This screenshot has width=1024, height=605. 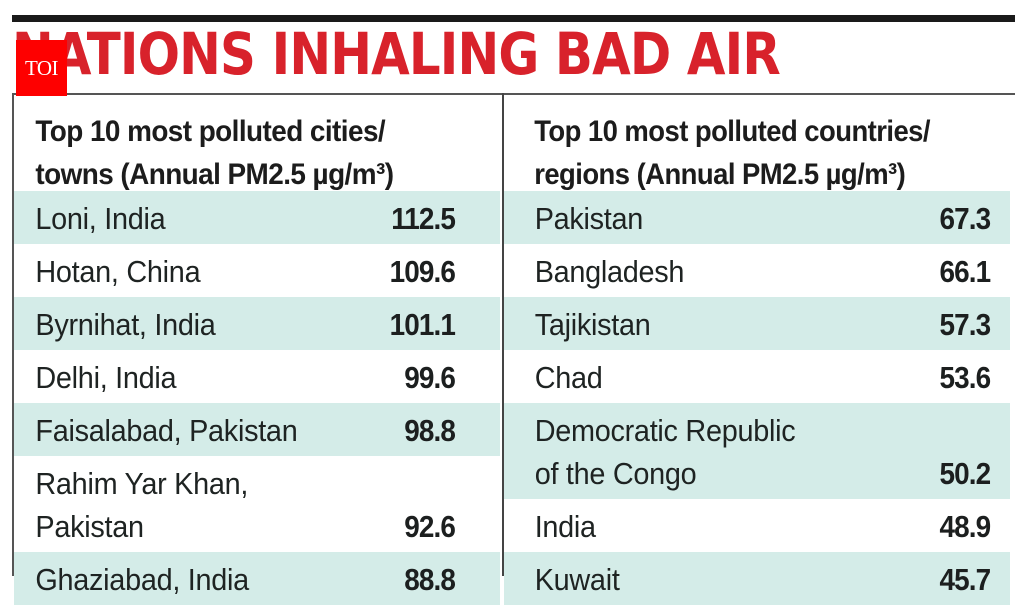 What do you see at coordinates (965, 218) in the screenshot?
I see `country-value: 67.3` at bounding box center [965, 218].